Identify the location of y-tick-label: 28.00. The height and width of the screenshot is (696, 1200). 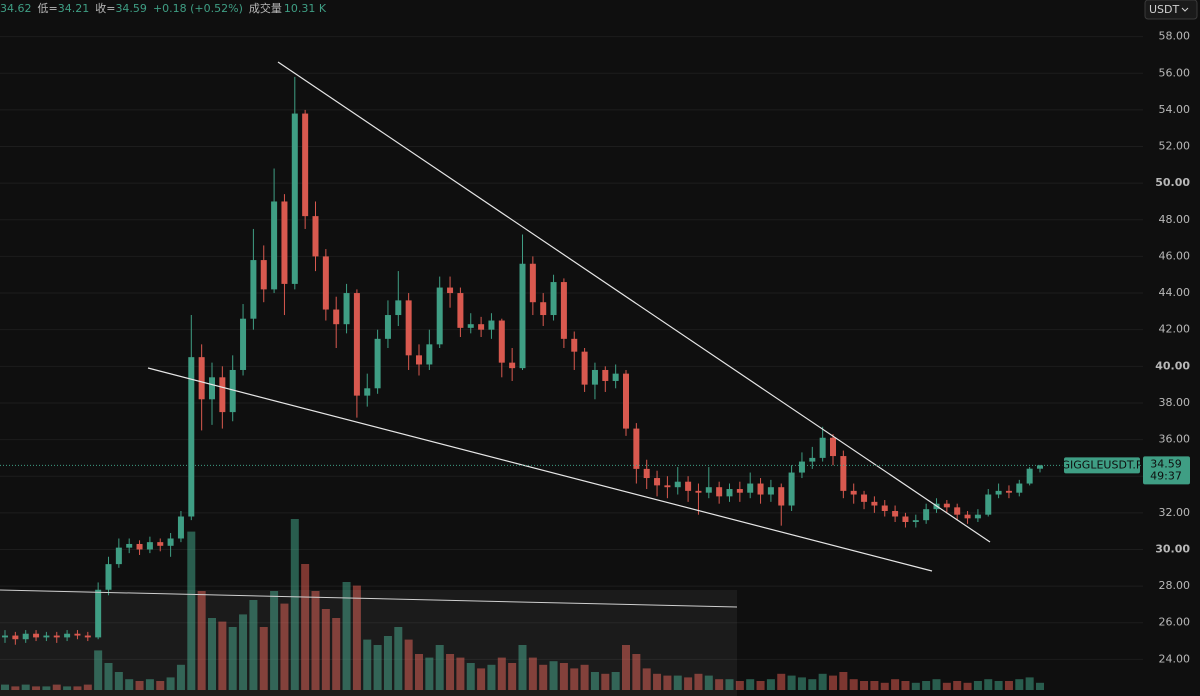
(1175, 585).